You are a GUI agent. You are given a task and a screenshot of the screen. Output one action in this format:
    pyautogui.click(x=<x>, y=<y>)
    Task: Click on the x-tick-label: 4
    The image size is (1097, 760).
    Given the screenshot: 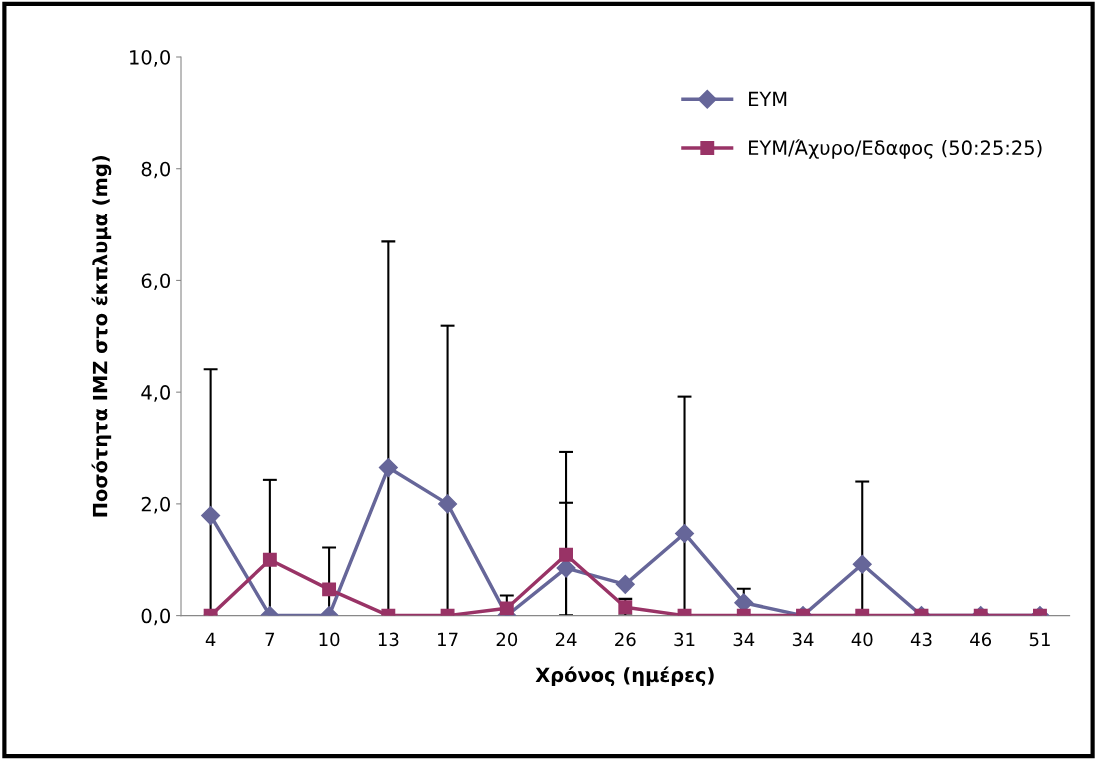 What is the action you would take?
    pyautogui.click(x=210, y=639)
    